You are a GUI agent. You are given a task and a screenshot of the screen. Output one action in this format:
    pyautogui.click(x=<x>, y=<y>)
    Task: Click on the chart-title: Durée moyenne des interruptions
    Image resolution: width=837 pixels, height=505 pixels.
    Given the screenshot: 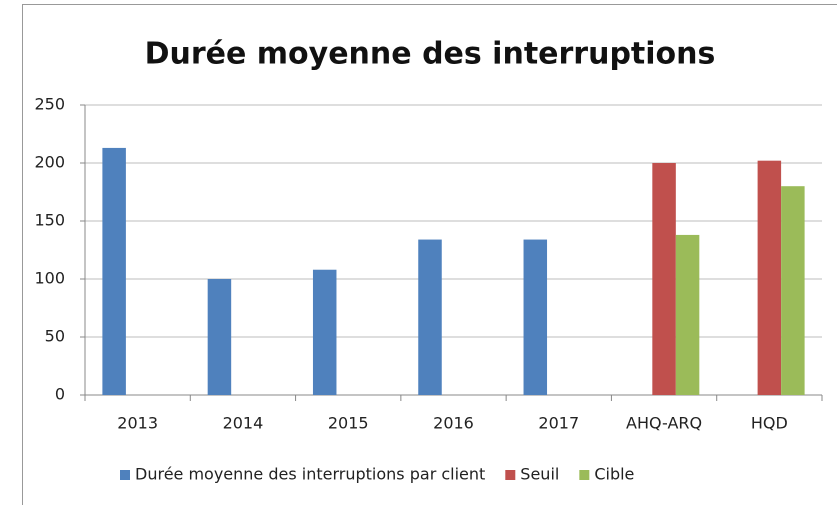 What is the action you would take?
    pyautogui.click(x=430, y=54)
    